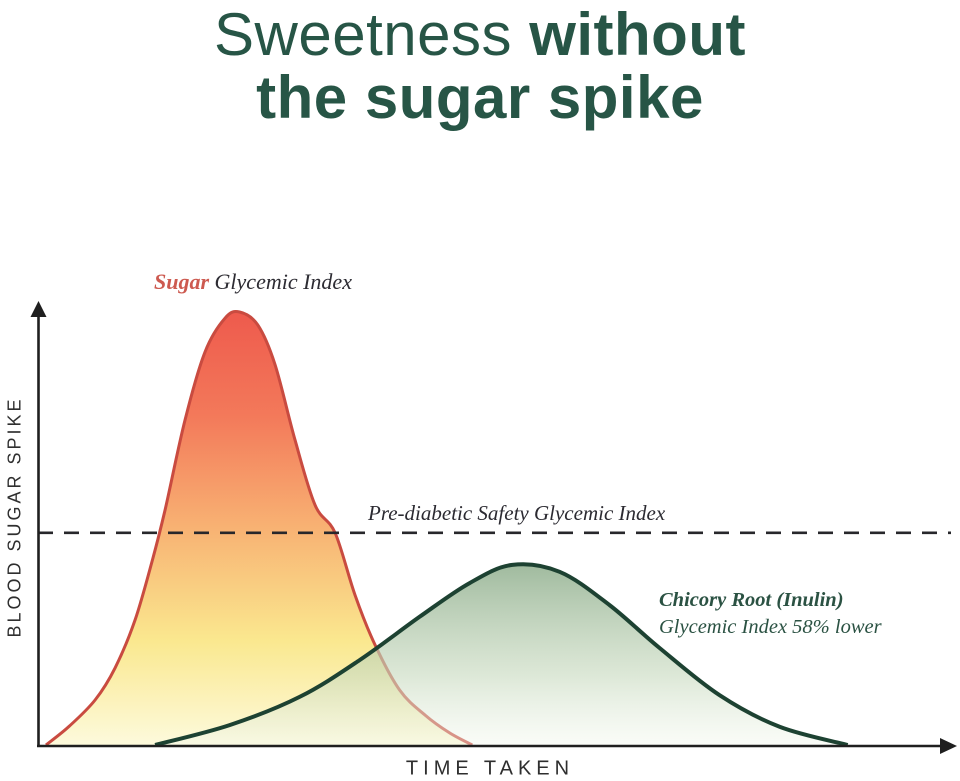 Image resolution: width=960 pixels, height=781 pixels. I want to click on title-line-1: Sweetness without, so click(480, 34).